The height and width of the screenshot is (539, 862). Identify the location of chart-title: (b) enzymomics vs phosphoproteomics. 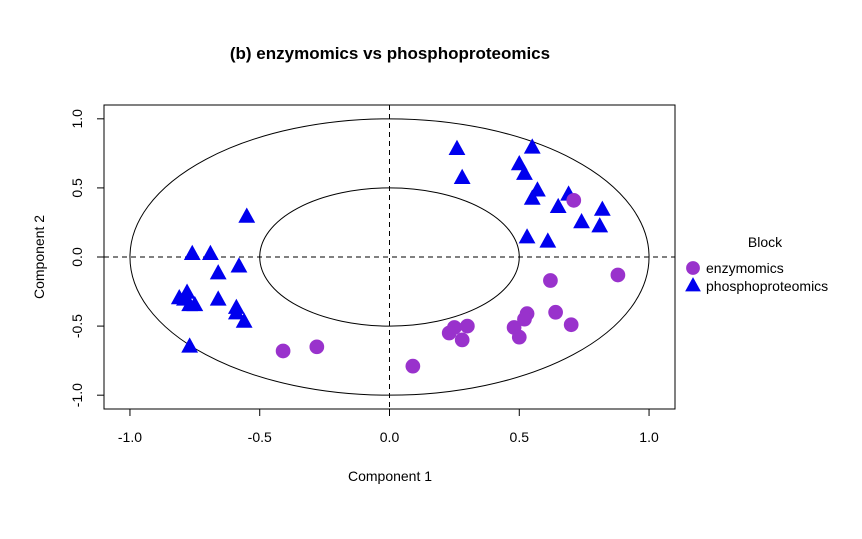
(390, 53).